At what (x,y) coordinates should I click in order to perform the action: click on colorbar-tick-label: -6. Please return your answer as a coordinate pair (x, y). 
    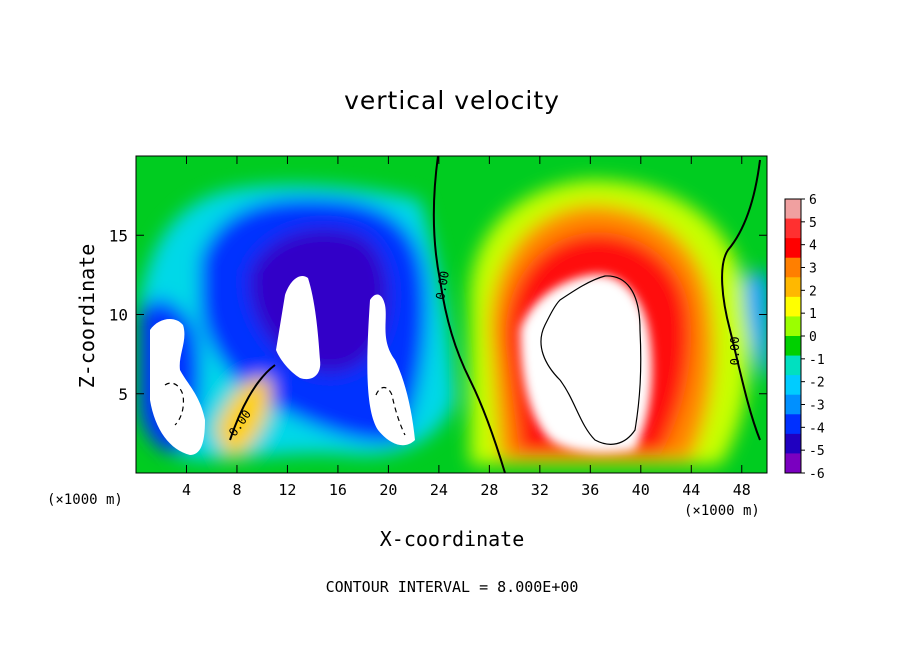
    Looking at the image, I should click on (817, 474).